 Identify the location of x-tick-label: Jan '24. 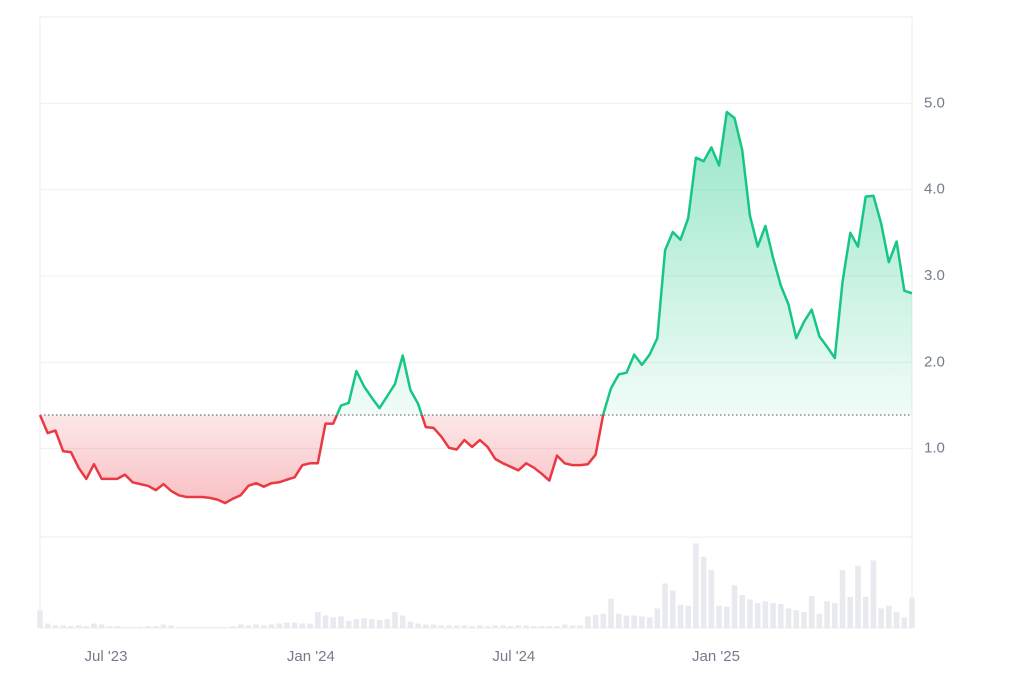
(311, 656).